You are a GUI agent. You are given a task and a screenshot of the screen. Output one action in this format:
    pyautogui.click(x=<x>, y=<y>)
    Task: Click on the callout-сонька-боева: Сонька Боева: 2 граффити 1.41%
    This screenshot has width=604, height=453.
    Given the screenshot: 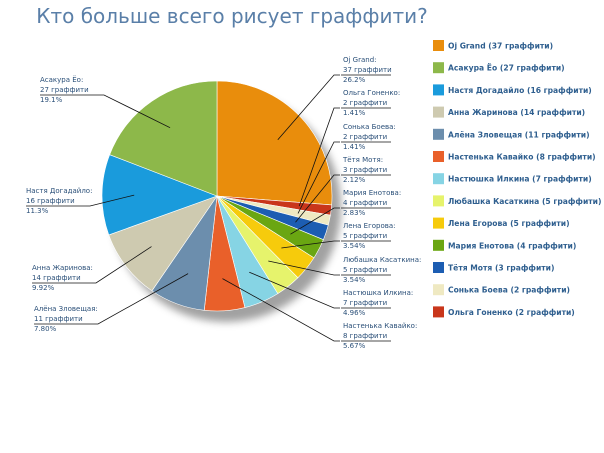 What is the action you would take?
    pyautogui.click(x=346, y=168)
    